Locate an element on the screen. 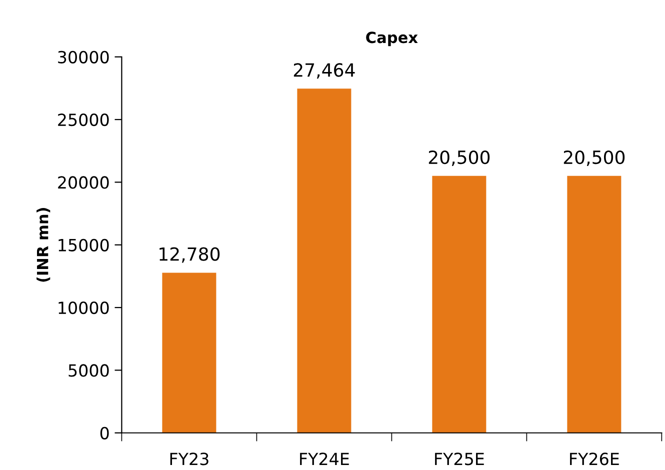 Image resolution: width=665 pixels, height=470 pixels. data-label: 12,780 is located at coordinates (190, 255).